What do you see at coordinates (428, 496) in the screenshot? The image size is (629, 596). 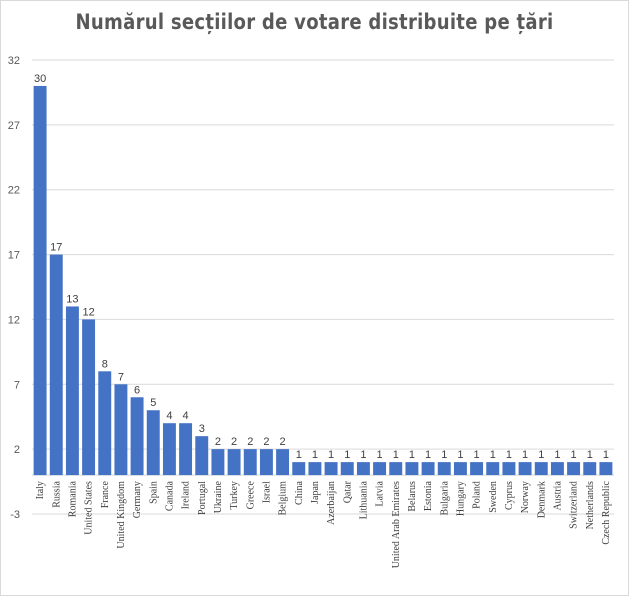 I see `category-label: Estonia` at bounding box center [428, 496].